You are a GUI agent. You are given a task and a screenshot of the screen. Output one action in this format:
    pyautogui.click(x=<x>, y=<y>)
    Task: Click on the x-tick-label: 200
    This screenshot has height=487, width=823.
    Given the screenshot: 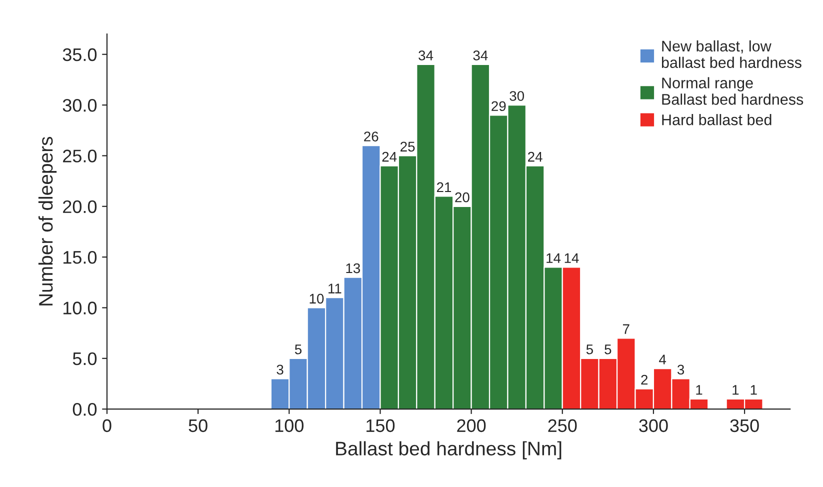 What is the action you would take?
    pyautogui.click(x=471, y=425)
    